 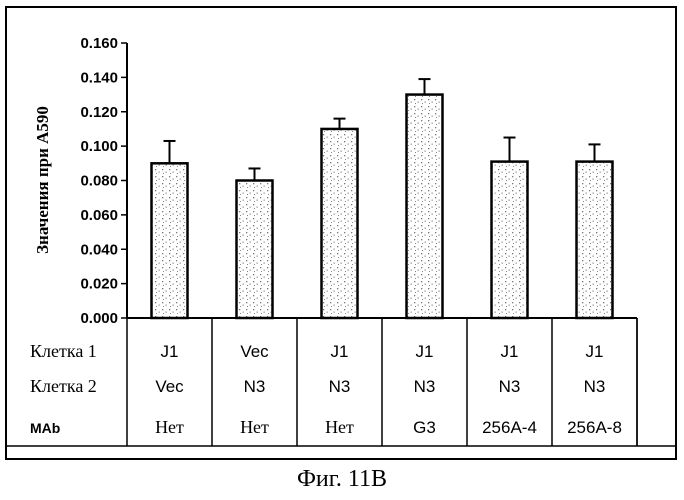 What do you see at coordinates (42, 180) in the screenshot?
I see `y-axis-label: Значения при A590` at bounding box center [42, 180].